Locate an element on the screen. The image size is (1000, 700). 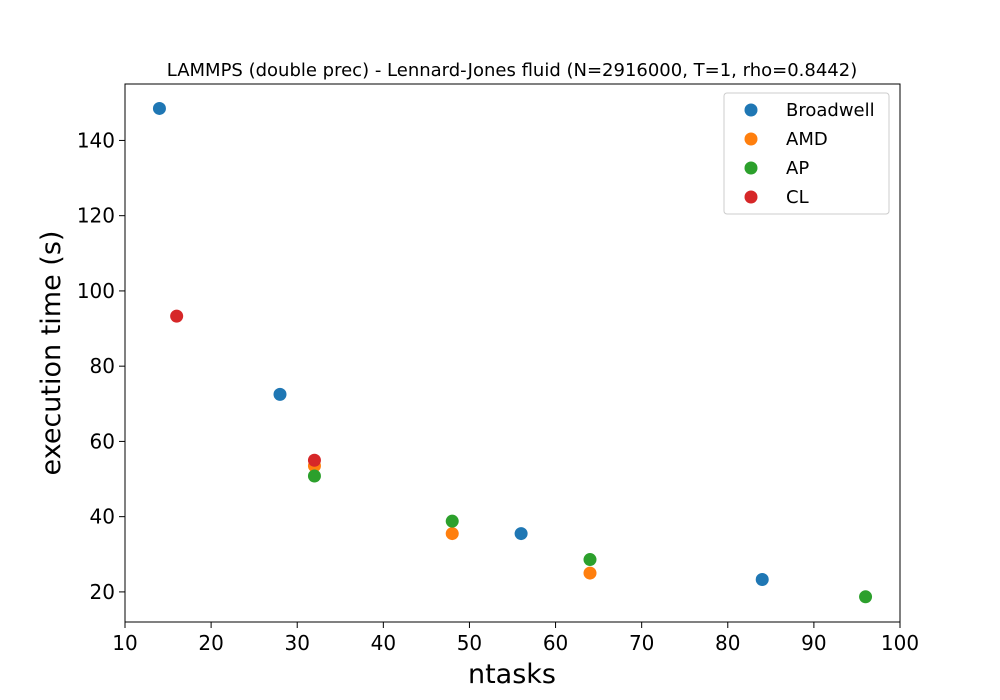
legend-marker-cl is located at coordinates (751, 197).